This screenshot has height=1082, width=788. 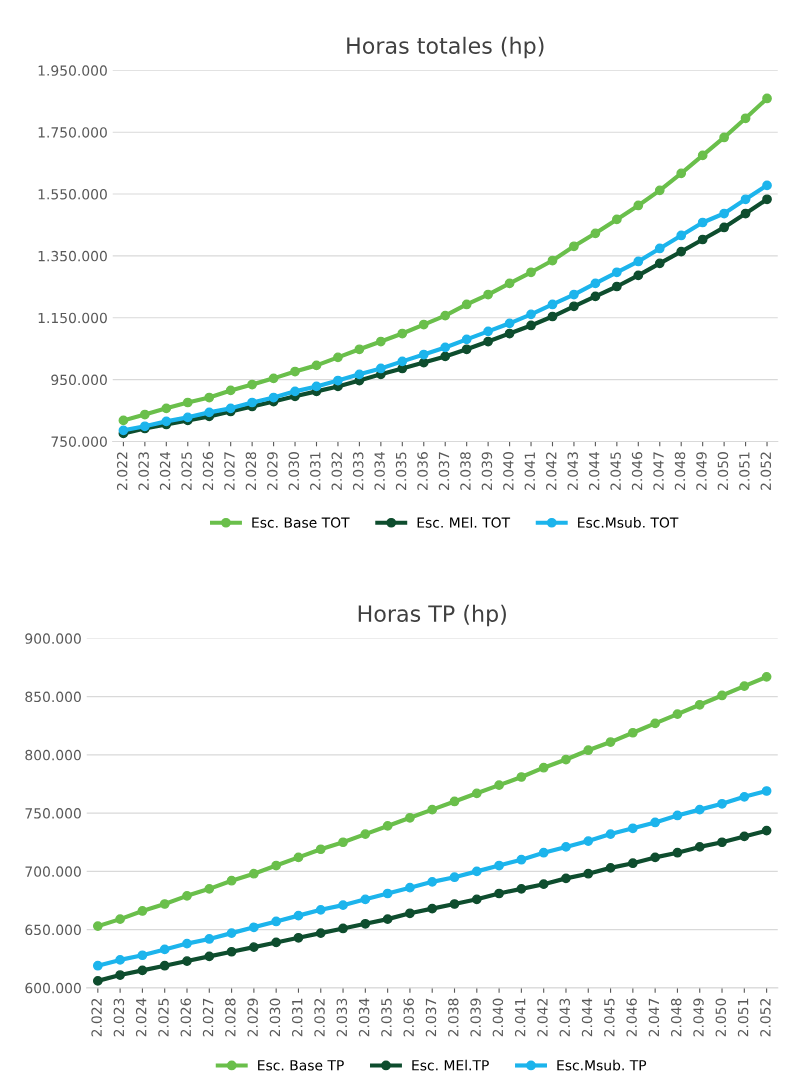 What do you see at coordinates (230, 1017) in the screenshot?
I see `x-tick-label: 2.028` at bounding box center [230, 1017].